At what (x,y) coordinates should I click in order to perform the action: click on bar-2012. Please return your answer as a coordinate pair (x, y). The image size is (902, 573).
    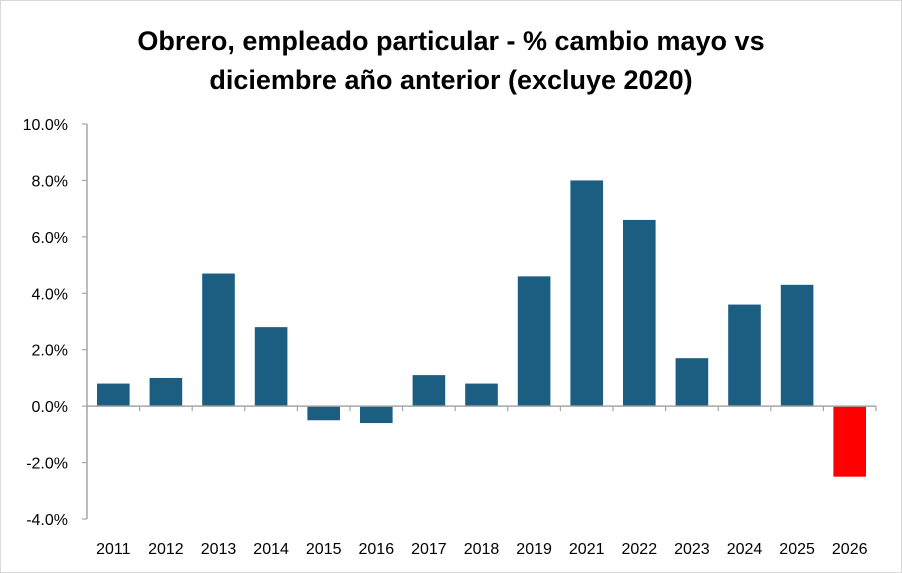
    Looking at the image, I should click on (166, 392).